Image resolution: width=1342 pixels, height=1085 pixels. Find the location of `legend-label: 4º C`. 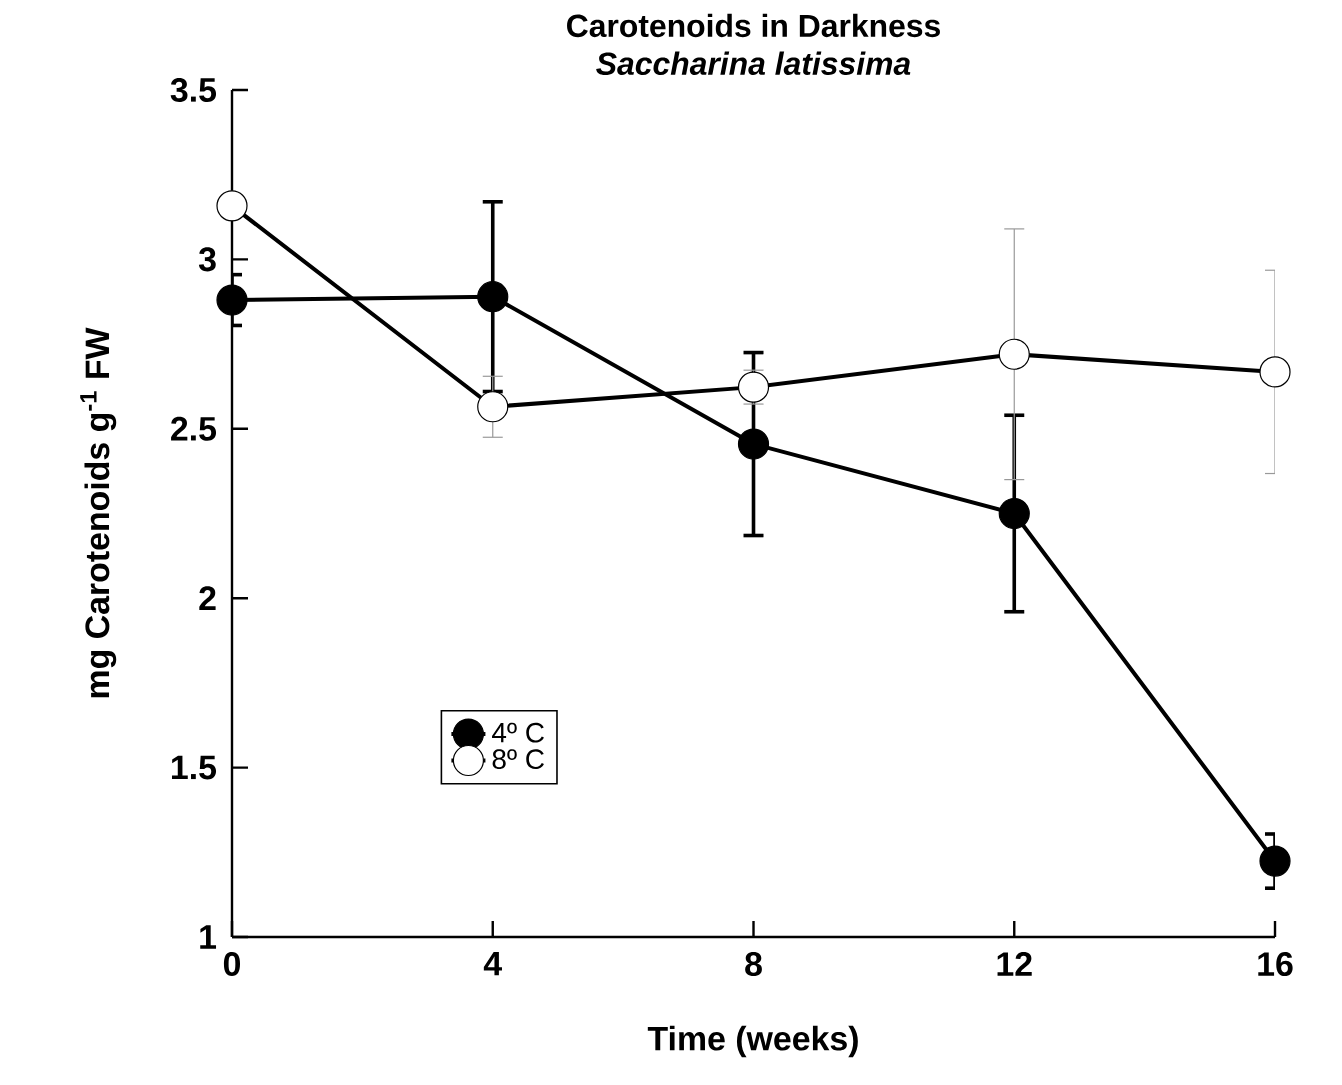

legend-label: 4º C is located at coordinates (518, 732).